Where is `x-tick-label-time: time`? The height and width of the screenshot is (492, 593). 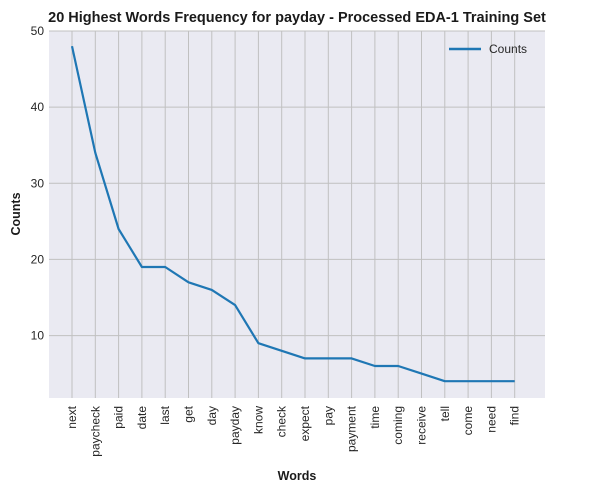
x-tick-label-time: time is located at coordinates (375, 417).